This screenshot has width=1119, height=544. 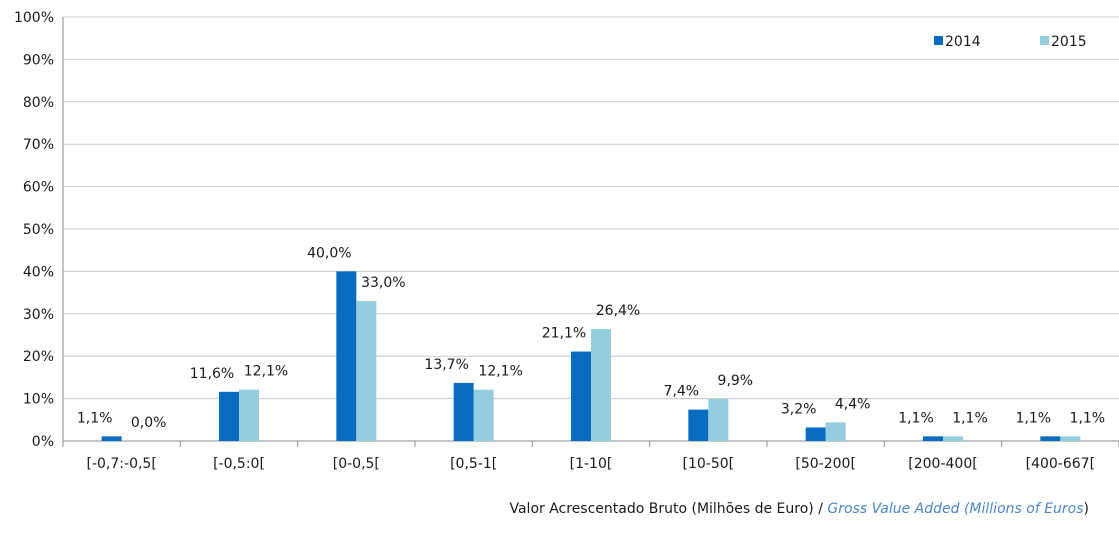 I want to click on data-label-2014: 40,0%, so click(x=329, y=253).